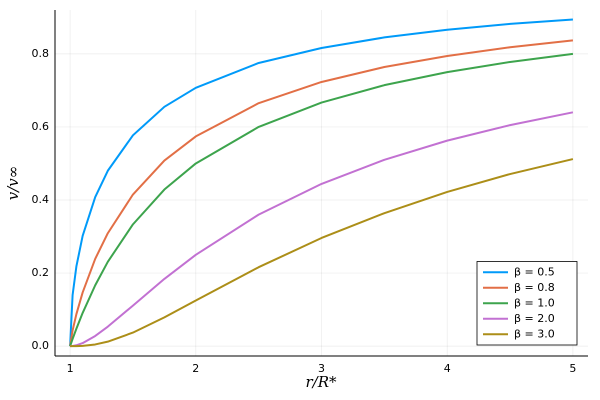  What do you see at coordinates (534, 287) in the screenshot?
I see `legend-label: β = 0.8` at bounding box center [534, 287].